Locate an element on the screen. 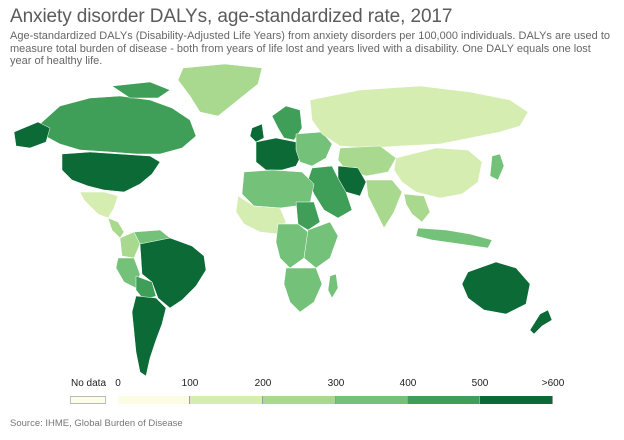 Image resolution: width=624 pixels, height=440 pixels. legend-tick-label: 0 is located at coordinates (118, 383).